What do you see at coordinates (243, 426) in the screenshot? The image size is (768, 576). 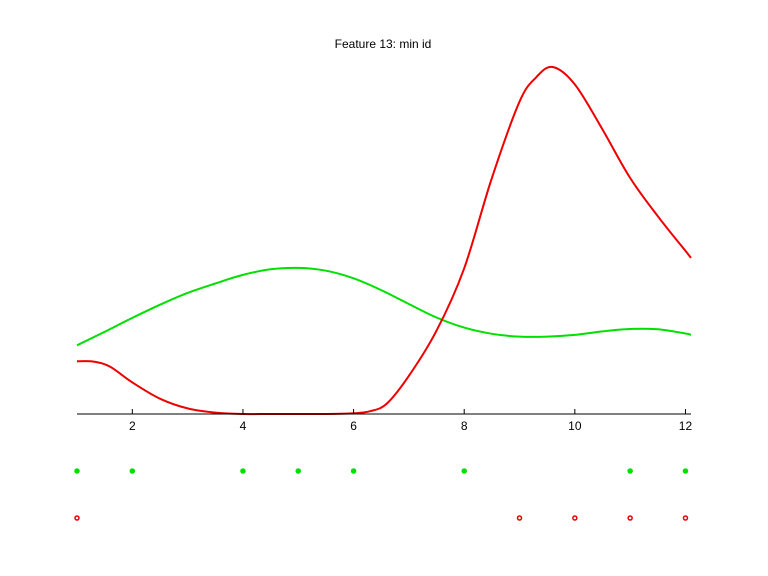 I see `x-tick-label: 4` at bounding box center [243, 426].